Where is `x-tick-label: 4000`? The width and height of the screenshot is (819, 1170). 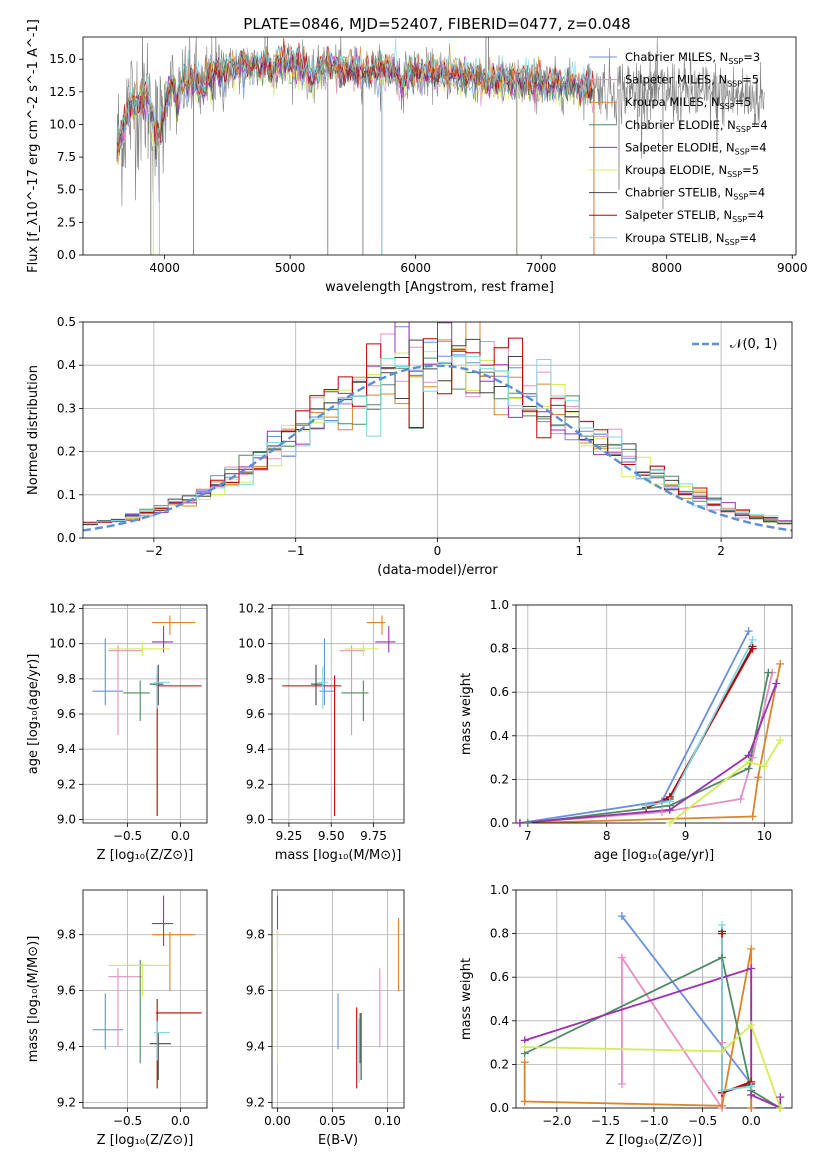 x-tick-label: 4000 is located at coordinates (164, 268).